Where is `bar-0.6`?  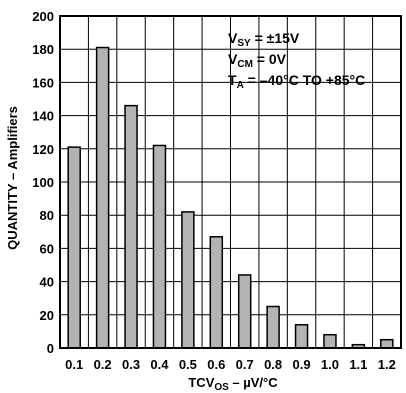
bar-0.6 is located at coordinates (216, 292).